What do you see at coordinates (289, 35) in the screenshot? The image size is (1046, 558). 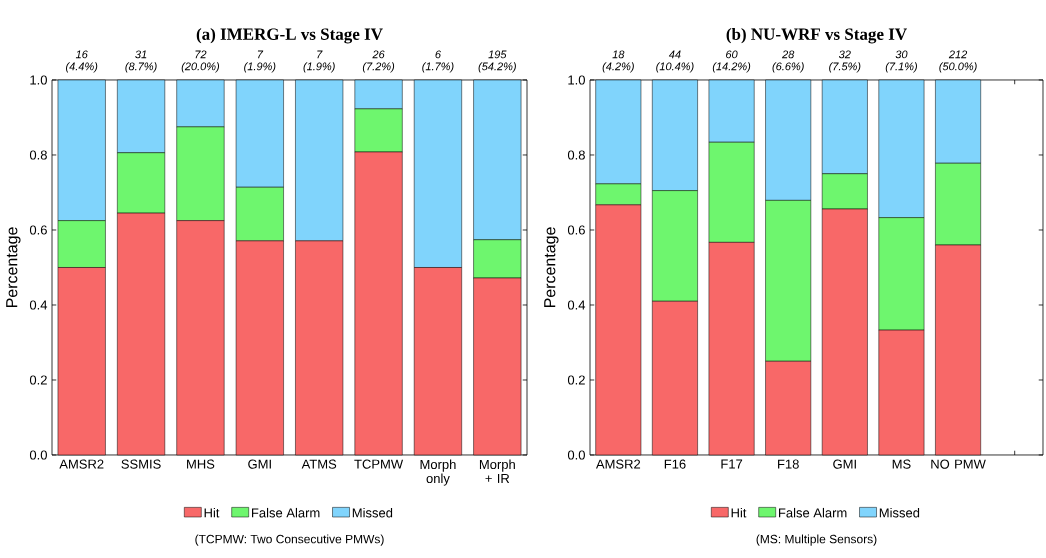 I see `chart-title: (a) IMERG-L vs Stage IV` at bounding box center [289, 35].